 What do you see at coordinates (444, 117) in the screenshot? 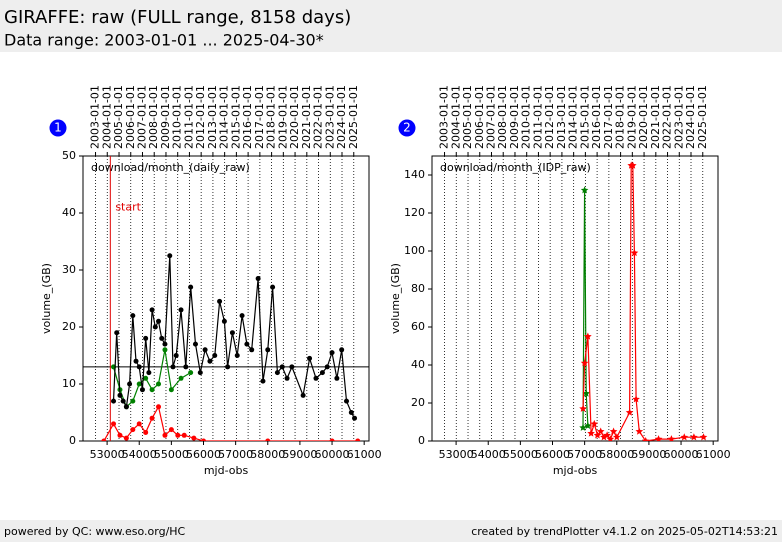
I see `top-tick-label: 2003-01-01` at bounding box center [444, 117].